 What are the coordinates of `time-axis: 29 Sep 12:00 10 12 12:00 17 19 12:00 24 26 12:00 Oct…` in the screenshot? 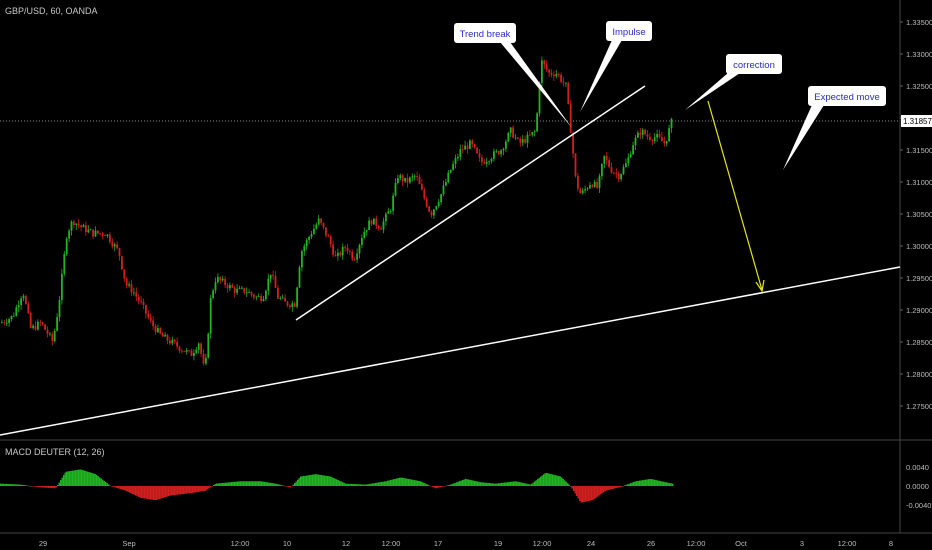 It's located at (466, 543).